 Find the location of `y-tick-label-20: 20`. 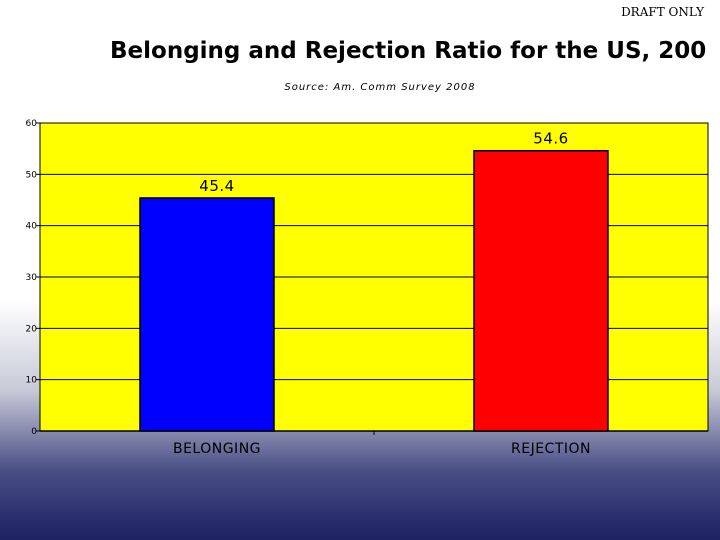

y-tick-label-20: 20 is located at coordinates (32, 329).